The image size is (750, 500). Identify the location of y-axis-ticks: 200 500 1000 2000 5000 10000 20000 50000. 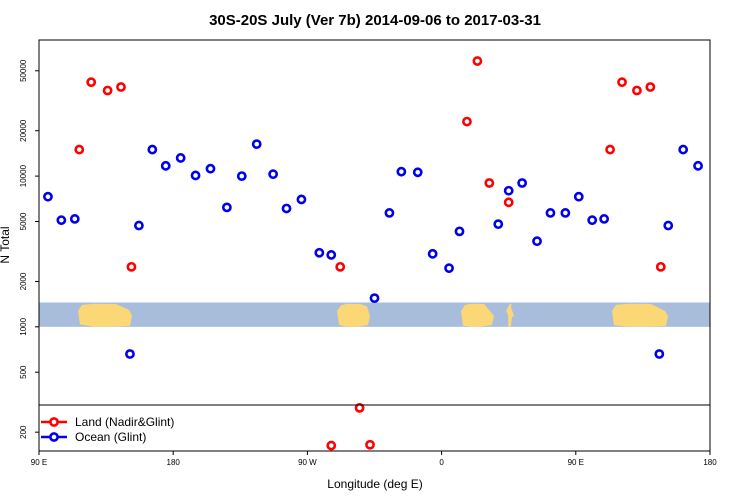
(29, 249).